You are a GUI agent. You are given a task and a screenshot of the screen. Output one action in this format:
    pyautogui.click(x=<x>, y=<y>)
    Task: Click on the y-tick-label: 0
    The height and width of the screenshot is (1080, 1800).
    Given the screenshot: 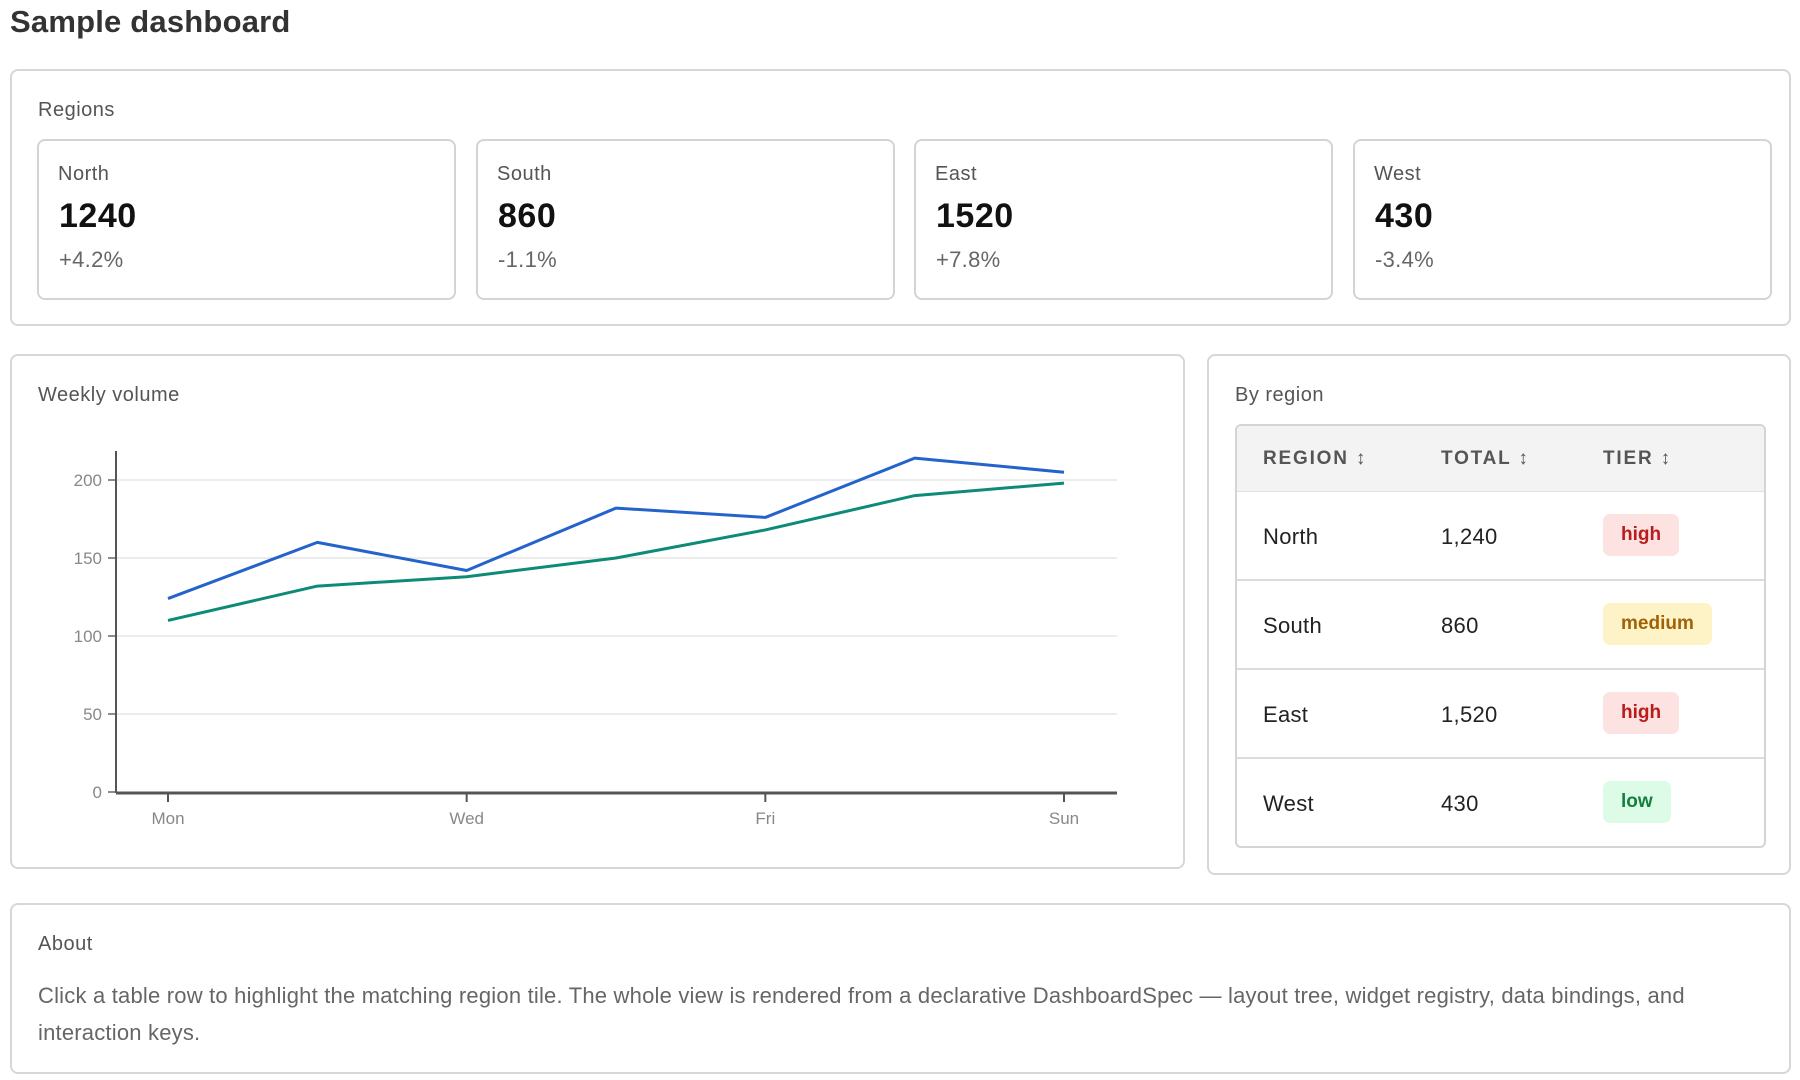 What is the action you would take?
    pyautogui.click(x=97, y=792)
    